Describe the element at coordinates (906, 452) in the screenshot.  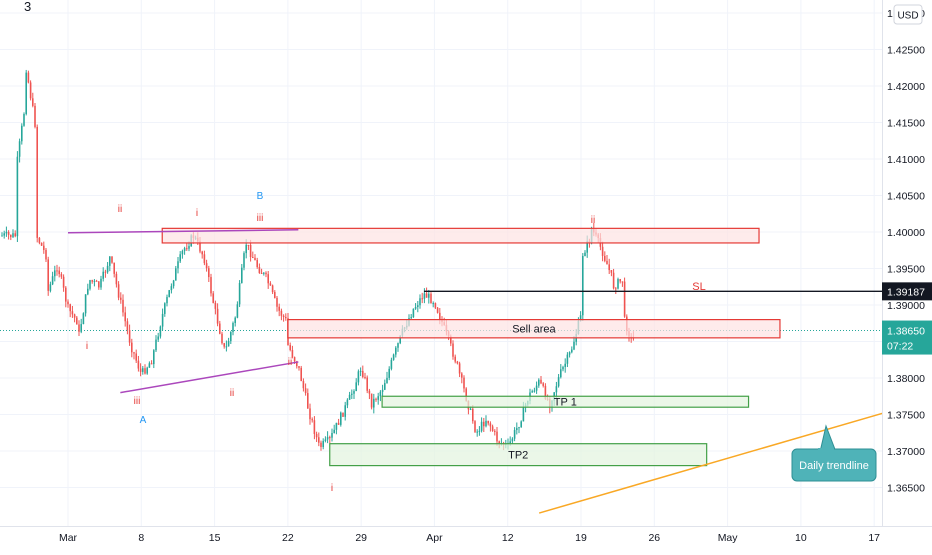
I see `price-tick-label: 1.37000` at that location.